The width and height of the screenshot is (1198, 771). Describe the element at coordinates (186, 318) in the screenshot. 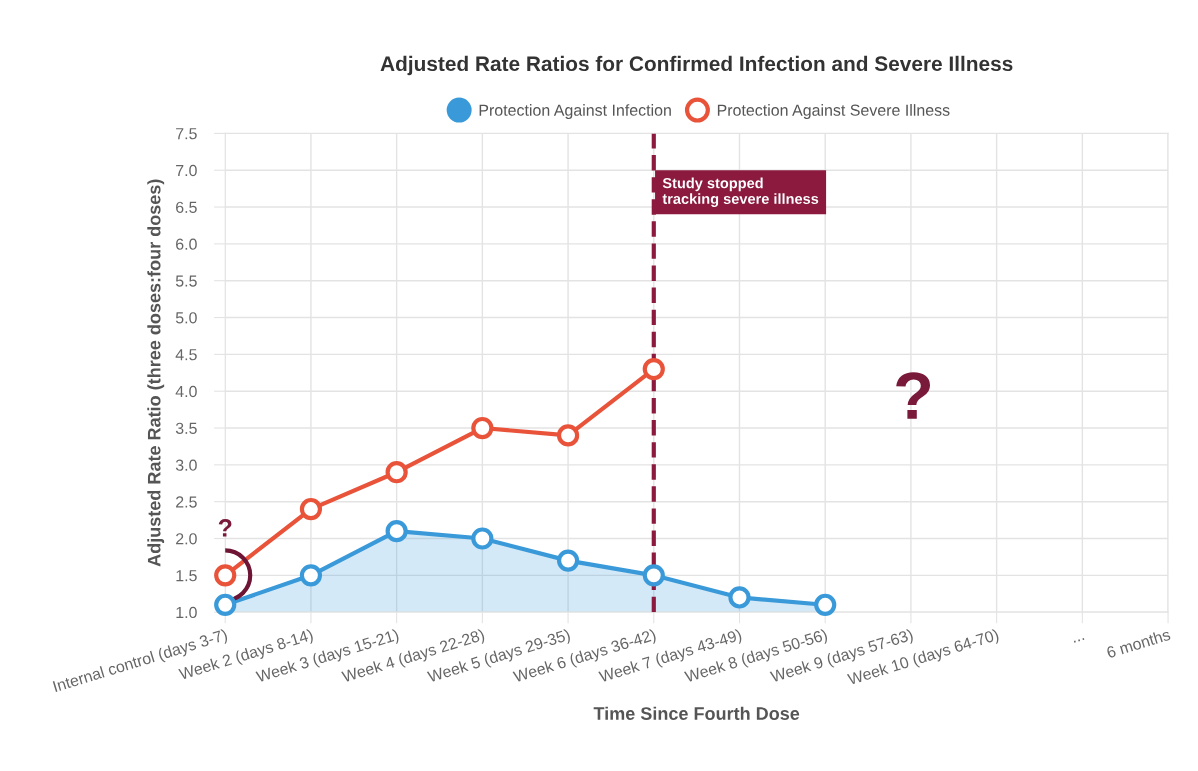

I see `y-tick-label: 5.0` at that location.